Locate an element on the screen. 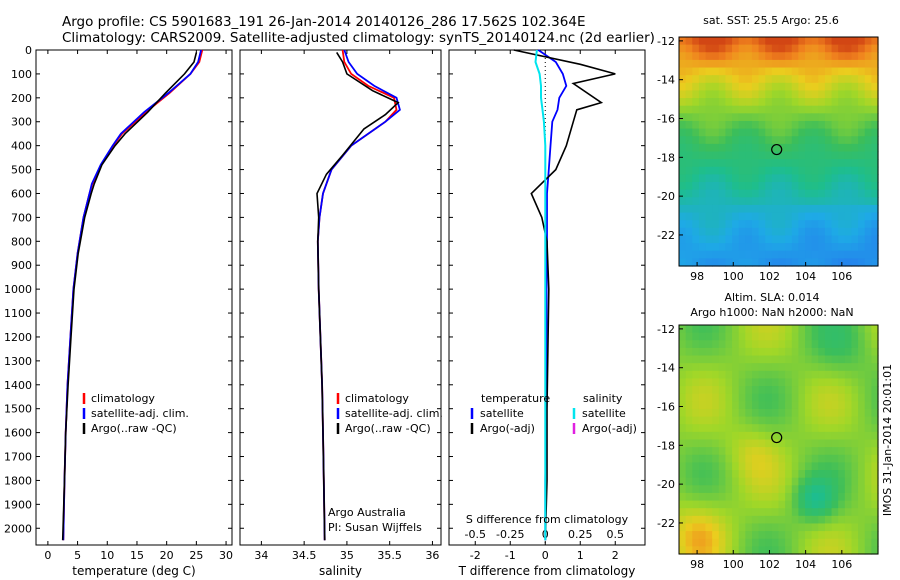 The height and width of the screenshot is (580, 900). depth-tick-label: 500 is located at coordinates (21, 170).